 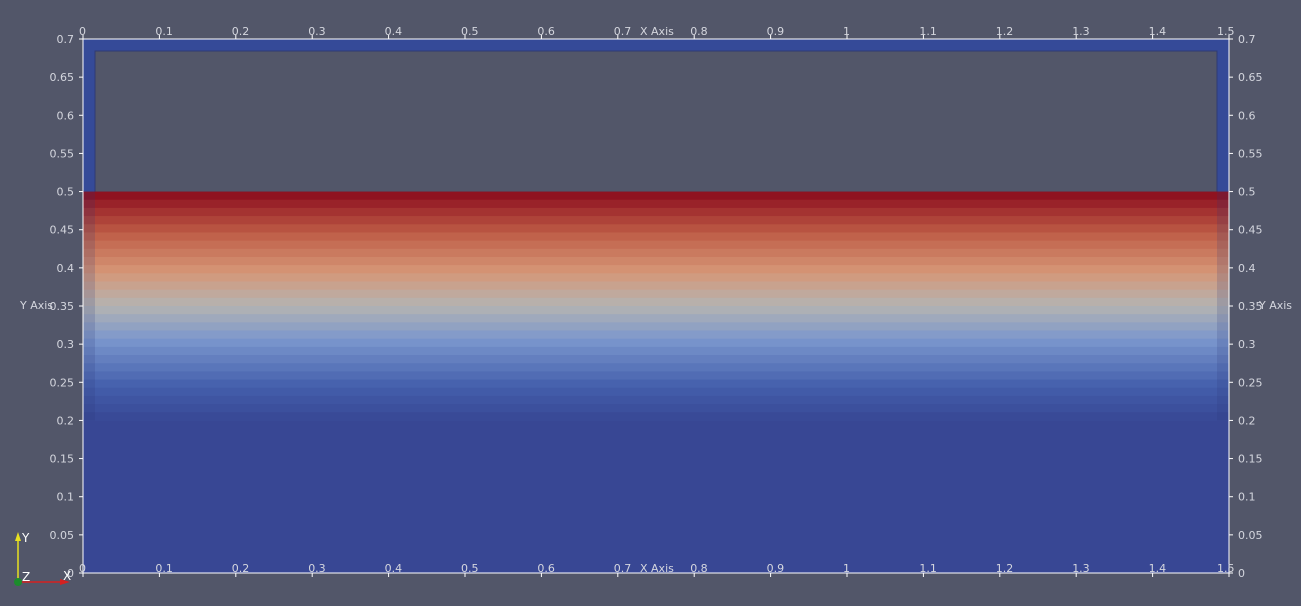 I want to click on x-tick-label: 0.9, so click(x=776, y=31).